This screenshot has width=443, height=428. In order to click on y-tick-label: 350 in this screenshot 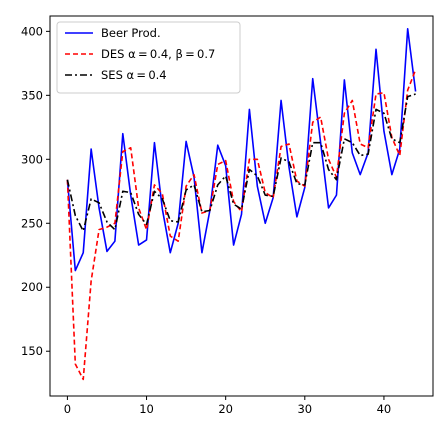, I will do `click(32, 95)`.